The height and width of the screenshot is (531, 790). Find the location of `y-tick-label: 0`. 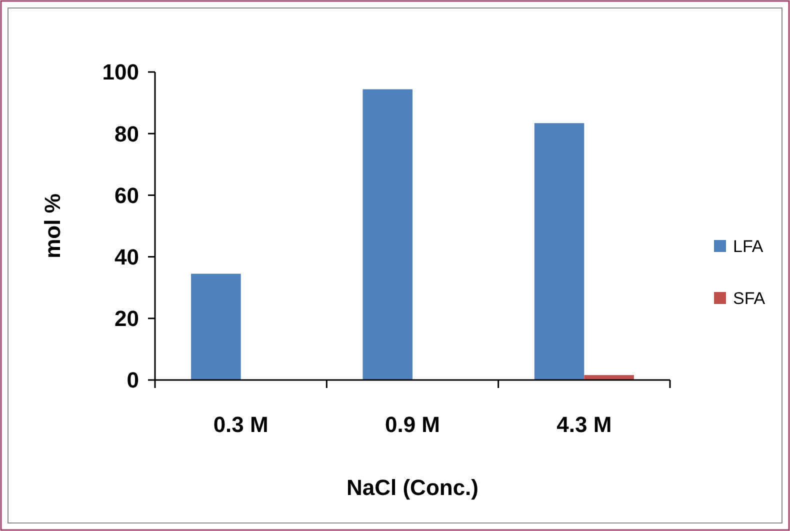

y-tick-label: 0 is located at coordinates (132, 380).